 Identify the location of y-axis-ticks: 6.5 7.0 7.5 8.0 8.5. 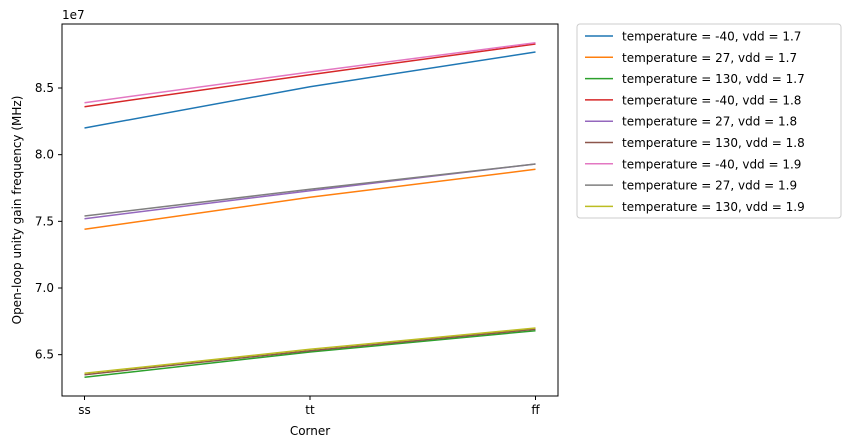
(48, 221).